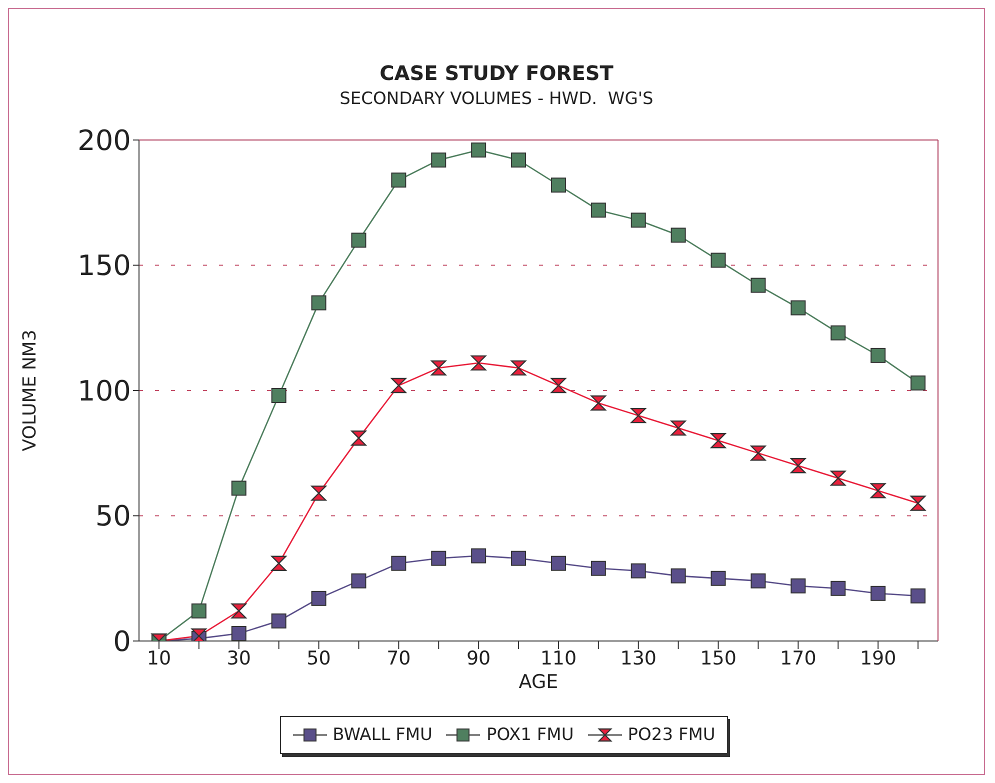 The height and width of the screenshot is (783, 995). I want to click on x-tick-label: 10, so click(159, 658).